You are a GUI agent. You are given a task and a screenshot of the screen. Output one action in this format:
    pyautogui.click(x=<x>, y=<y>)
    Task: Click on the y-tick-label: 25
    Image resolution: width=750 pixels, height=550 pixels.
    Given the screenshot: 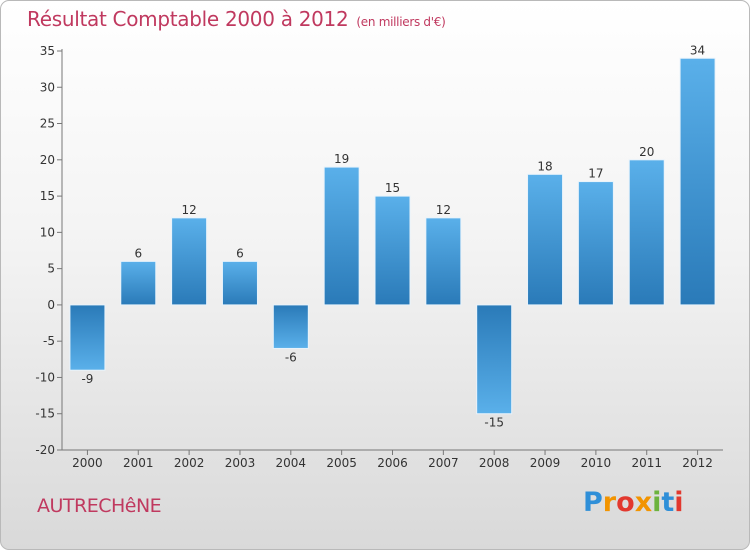 What is the action you would take?
    pyautogui.click(x=47, y=124)
    